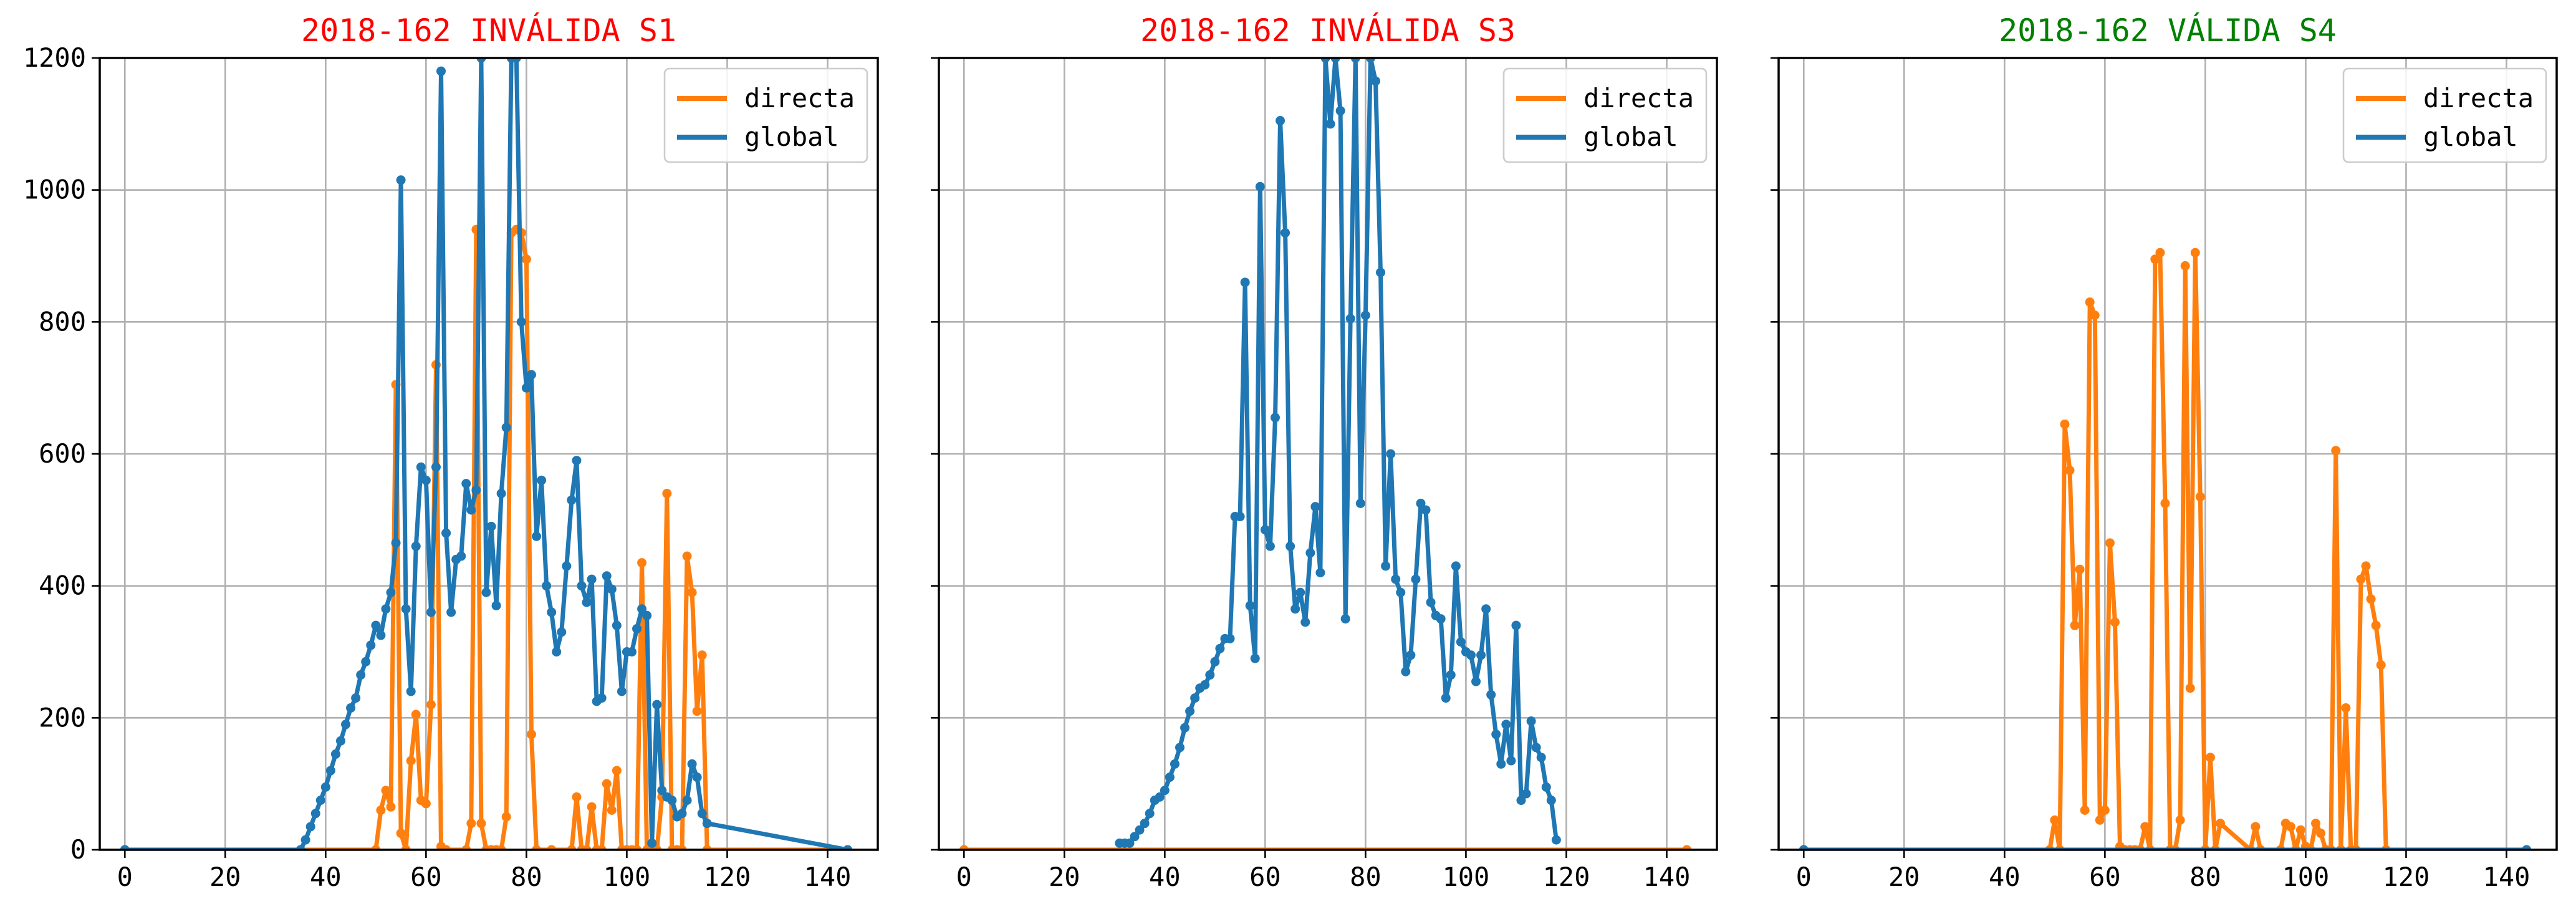 The image size is (2576, 914). Describe the element at coordinates (326, 877) in the screenshot. I see `x-tick-label: 40` at that location.